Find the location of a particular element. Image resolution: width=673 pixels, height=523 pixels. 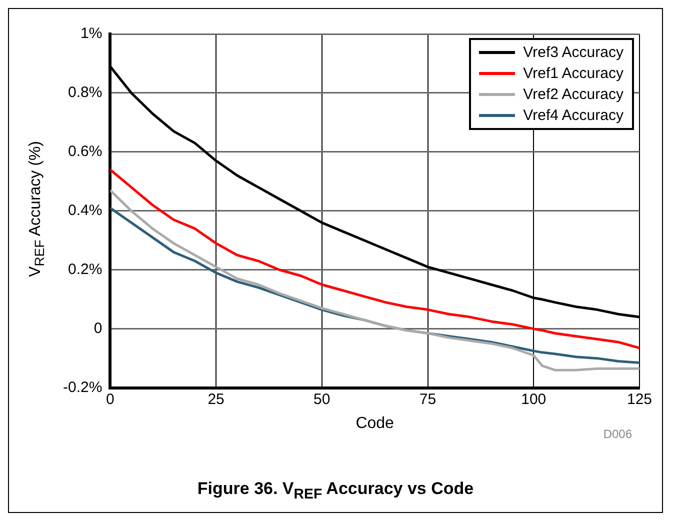

text: Figure 36. V$_{REF}$ Accuracy vs Code is located at coordinates (335, 490).